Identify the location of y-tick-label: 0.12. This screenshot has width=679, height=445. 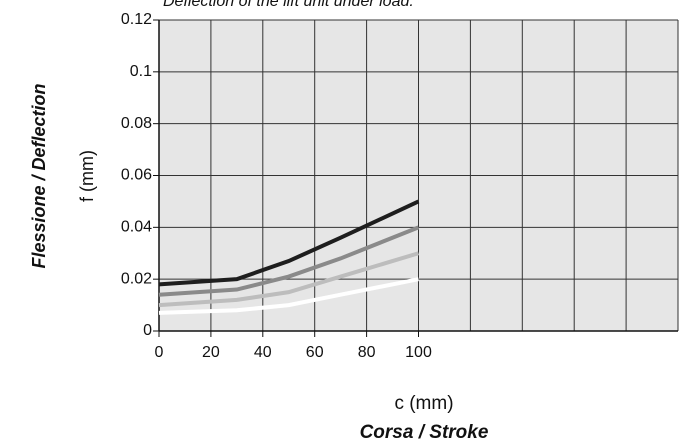
(136, 19).